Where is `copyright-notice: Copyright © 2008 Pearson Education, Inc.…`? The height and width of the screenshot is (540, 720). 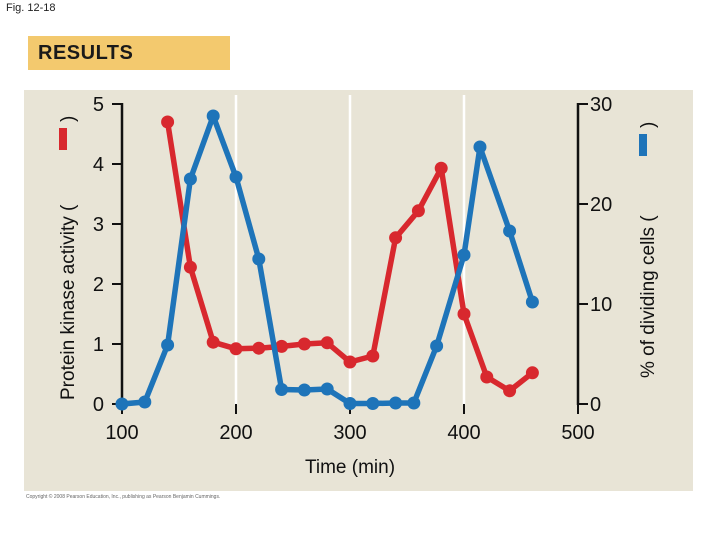
copyright-notice: Copyright © 2008 Pearson Education, Inc.… is located at coordinates (123, 497).